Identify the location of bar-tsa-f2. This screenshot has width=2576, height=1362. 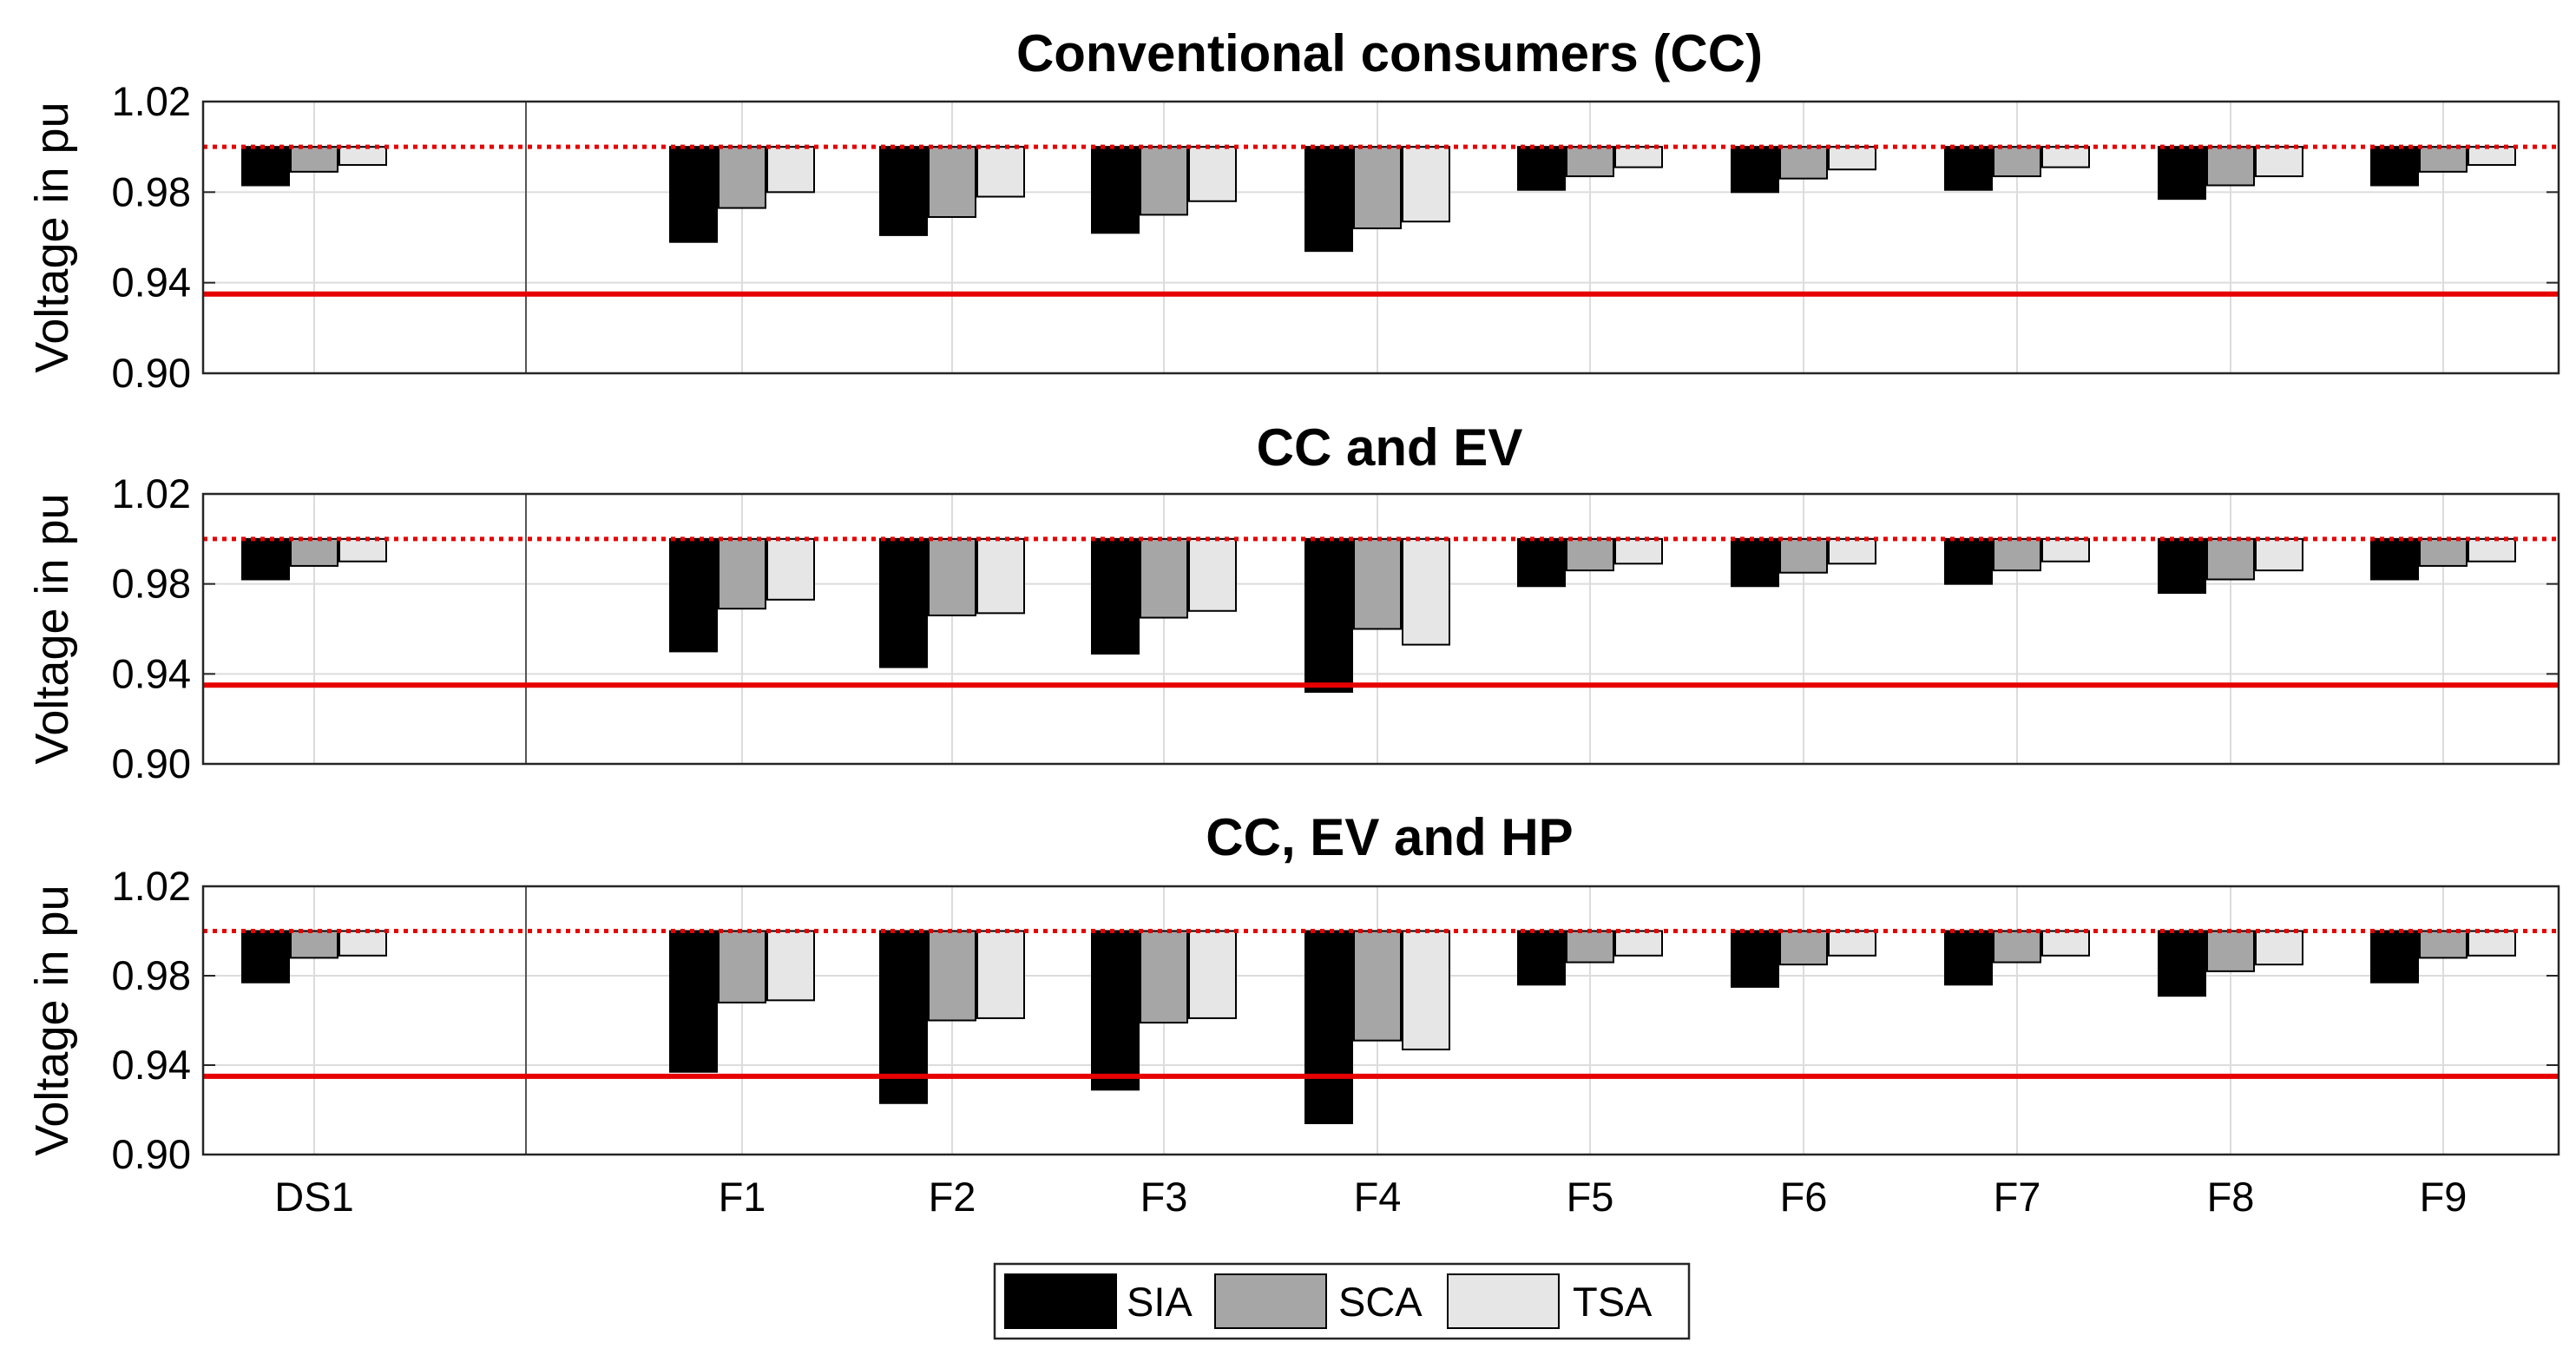
(1000, 172).